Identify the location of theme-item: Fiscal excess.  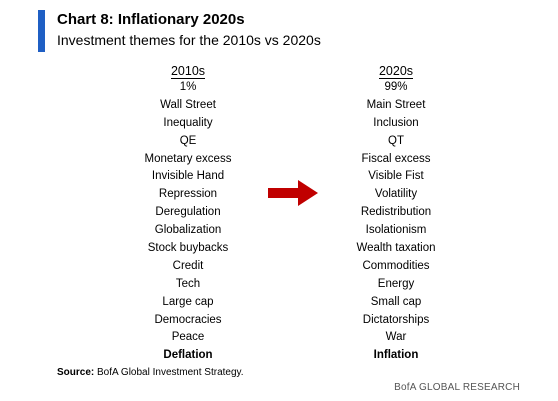
(396, 158).